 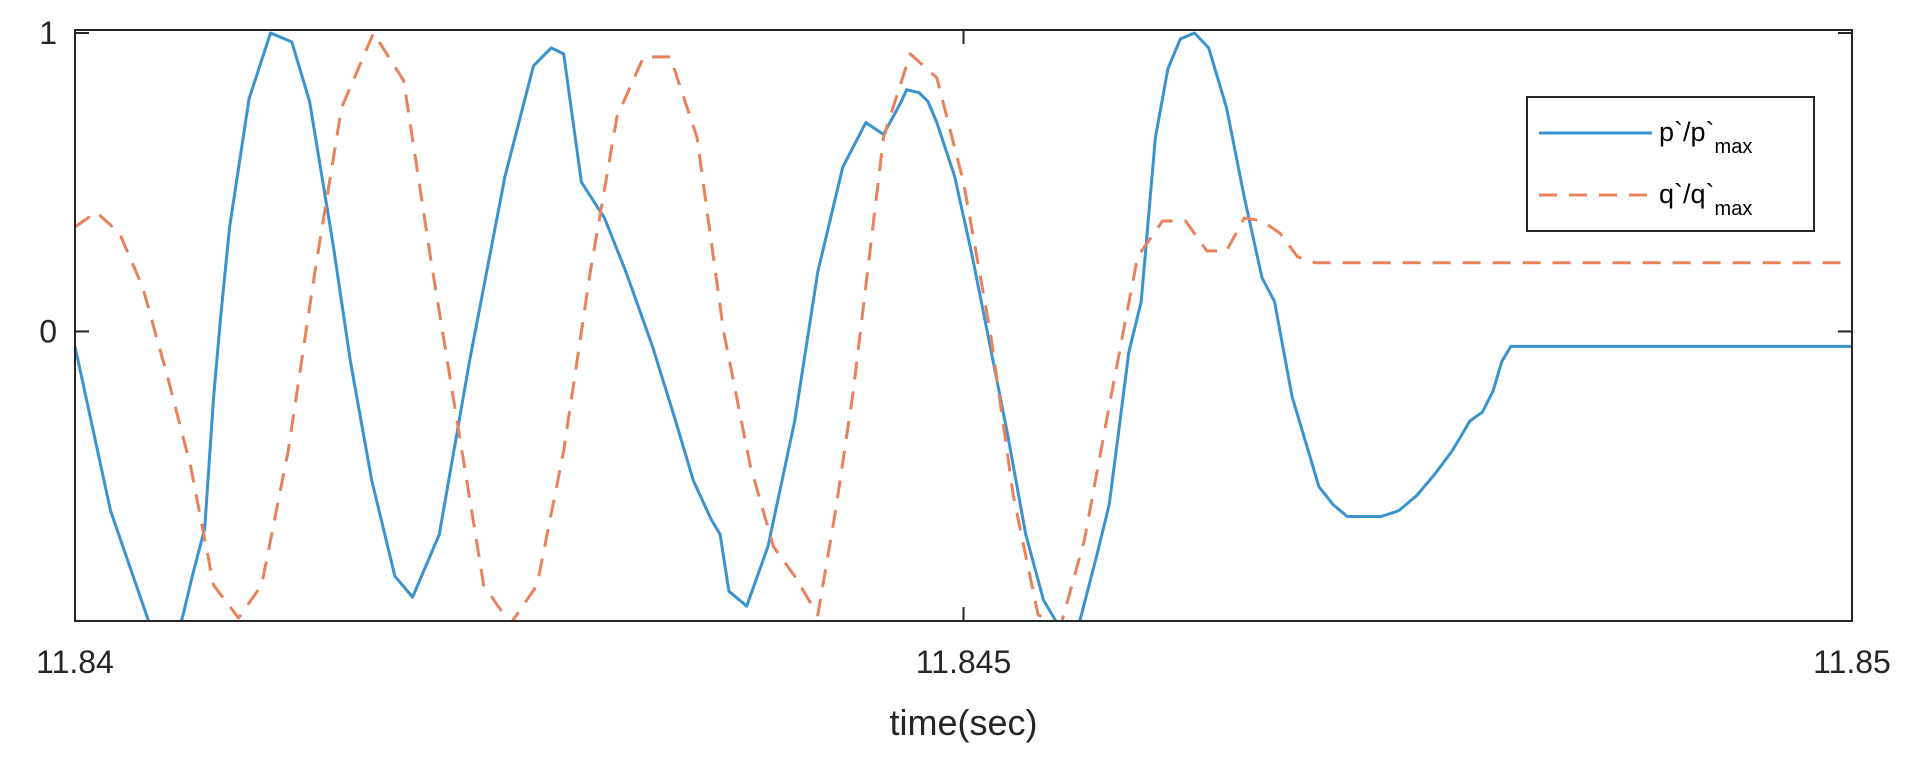 I want to click on x-axis-label: time(sec), so click(x=963, y=722).